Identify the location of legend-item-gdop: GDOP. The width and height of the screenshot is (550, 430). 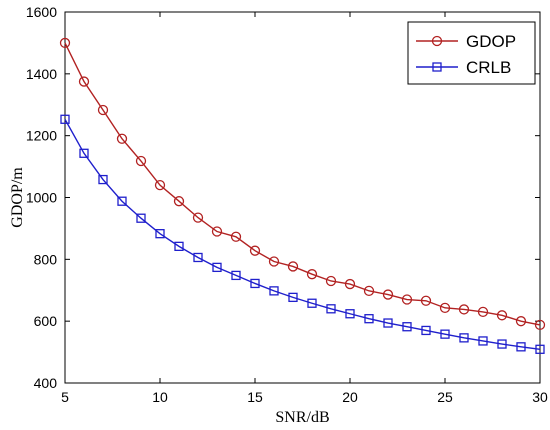
(466, 41).